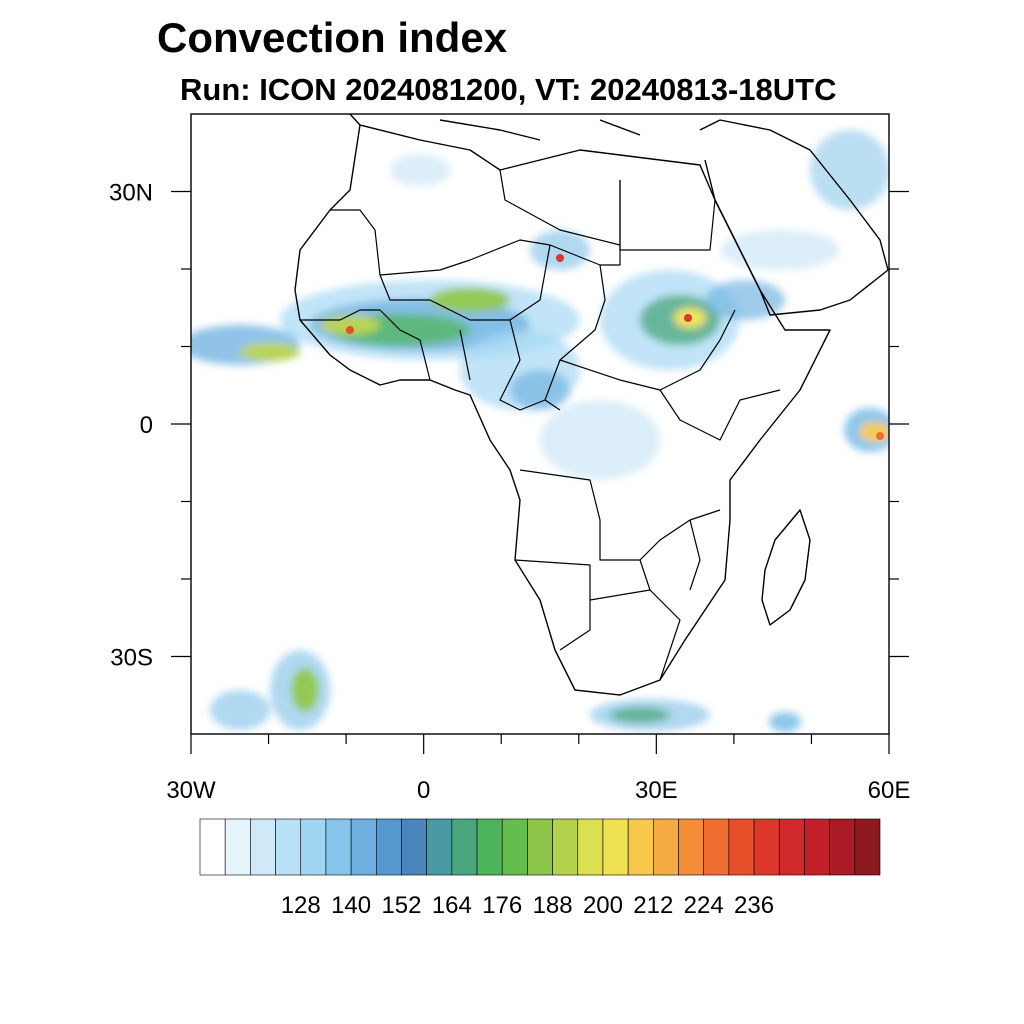 This screenshot has width=1024, height=1024. What do you see at coordinates (553, 905) in the screenshot?
I see `colorbar-label: 188` at bounding box center [553, 905].